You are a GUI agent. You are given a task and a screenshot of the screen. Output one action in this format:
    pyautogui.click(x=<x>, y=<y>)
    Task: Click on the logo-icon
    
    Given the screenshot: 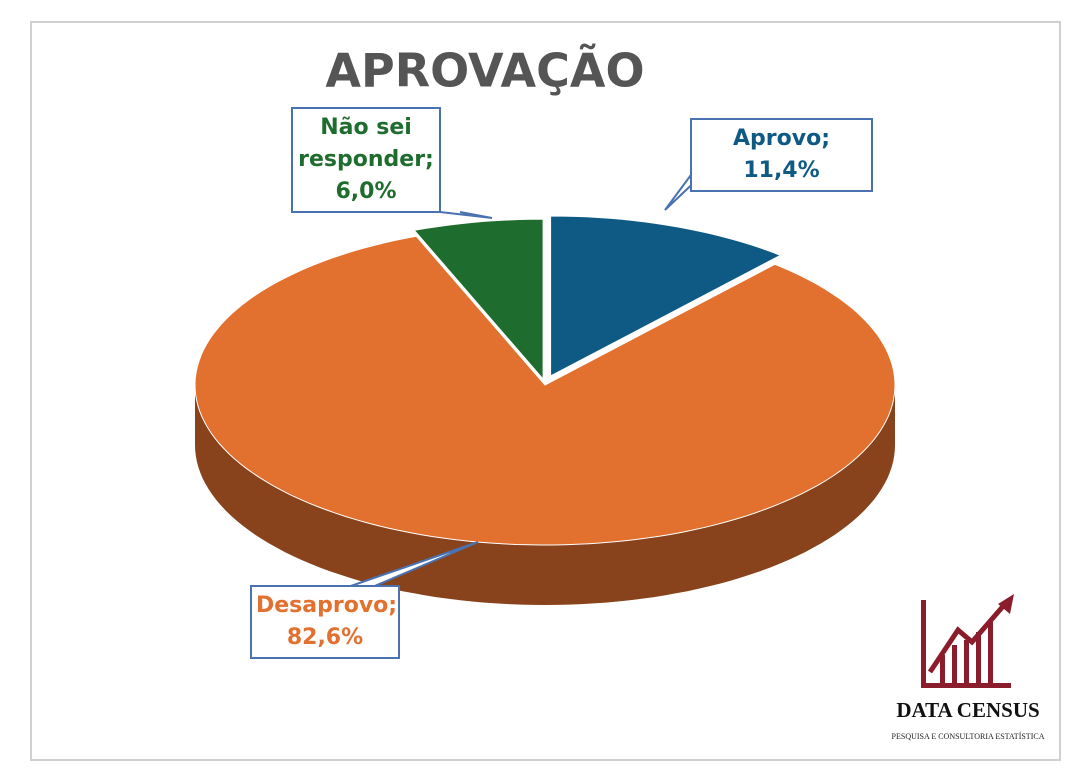 What is the action you would take?
    pyautogui.click(x=967, y=641)
    